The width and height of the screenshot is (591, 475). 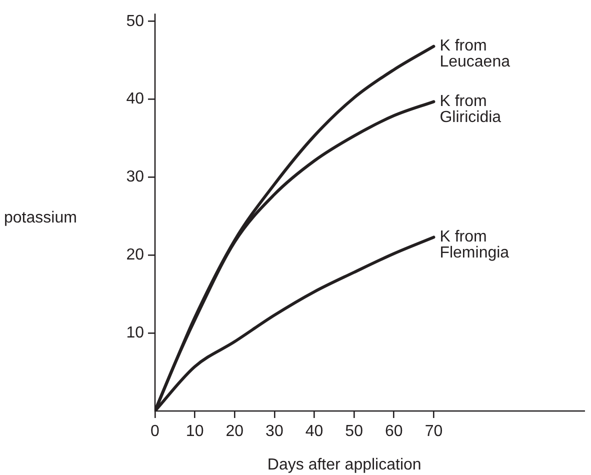 I want to click on x-tick-label: 20, so click(x=235, y=431).